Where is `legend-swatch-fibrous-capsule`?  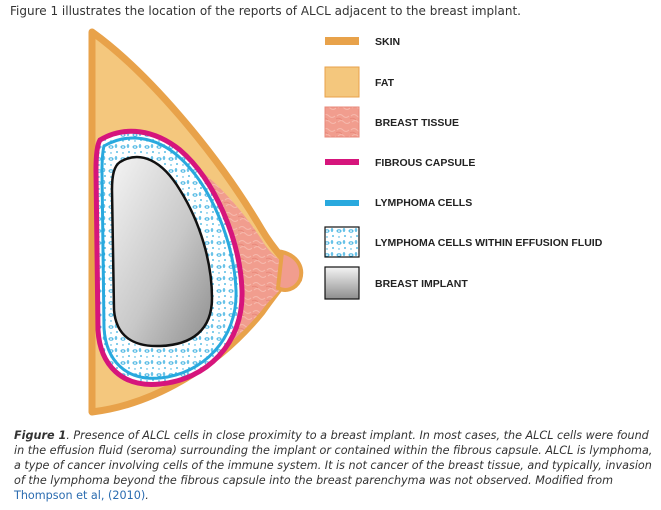 legend-swatch-fibrous-capsule is located at coordinates (342, 162).